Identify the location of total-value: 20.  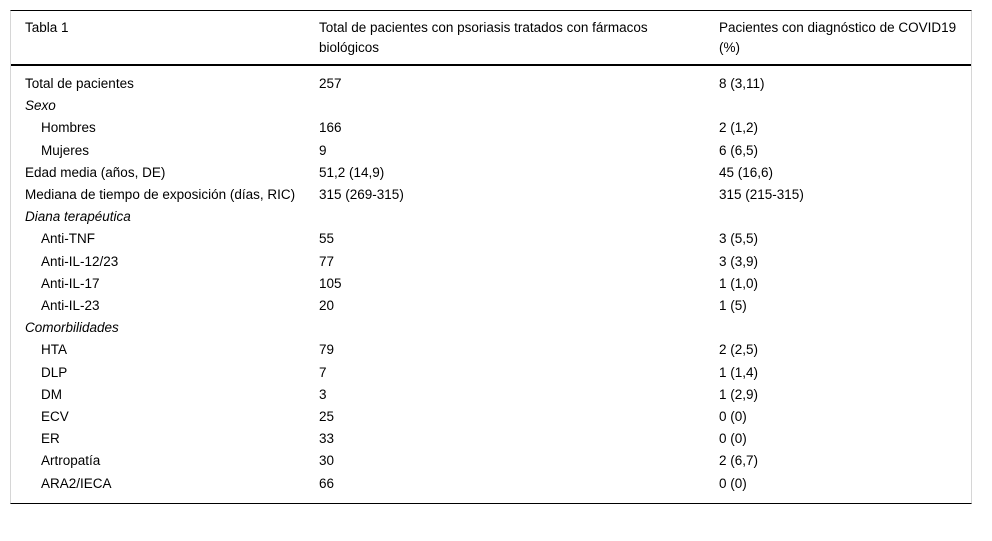
(327, 306).